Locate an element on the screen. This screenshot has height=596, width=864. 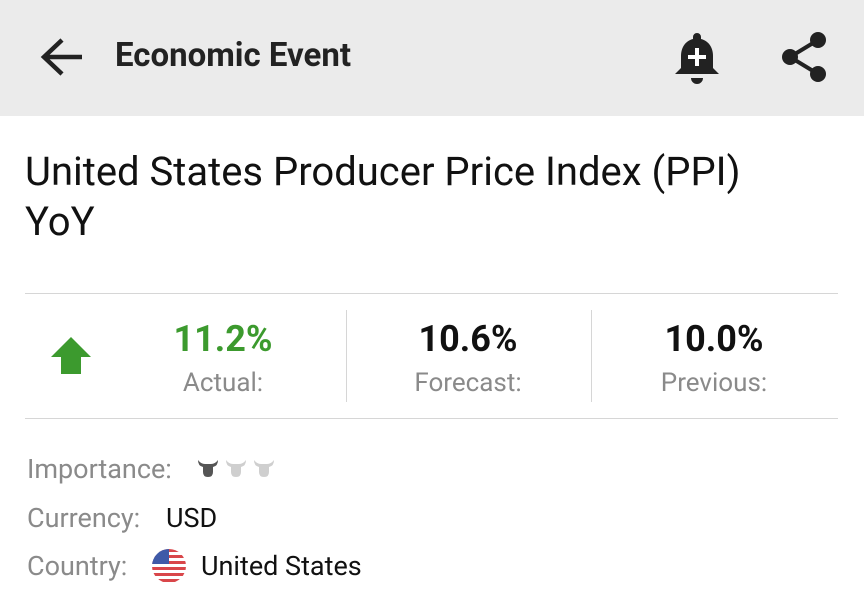
forecast-label: Forecast: is located at coordinates (468, 383).